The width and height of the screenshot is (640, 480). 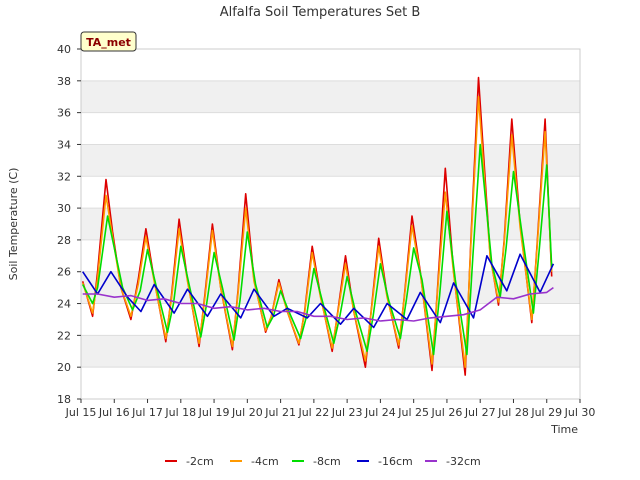 I want to click on x-tick-label: Jul 26, so click(x=447, y=412).